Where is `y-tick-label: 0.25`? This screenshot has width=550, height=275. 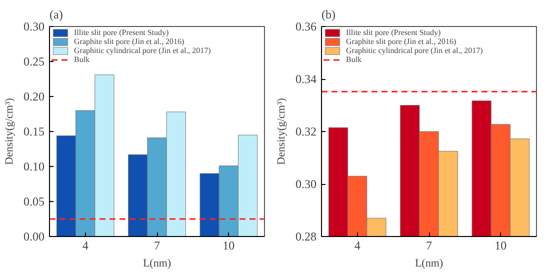 y-tick-label: 0.25 is located at coordinates (34, 61).